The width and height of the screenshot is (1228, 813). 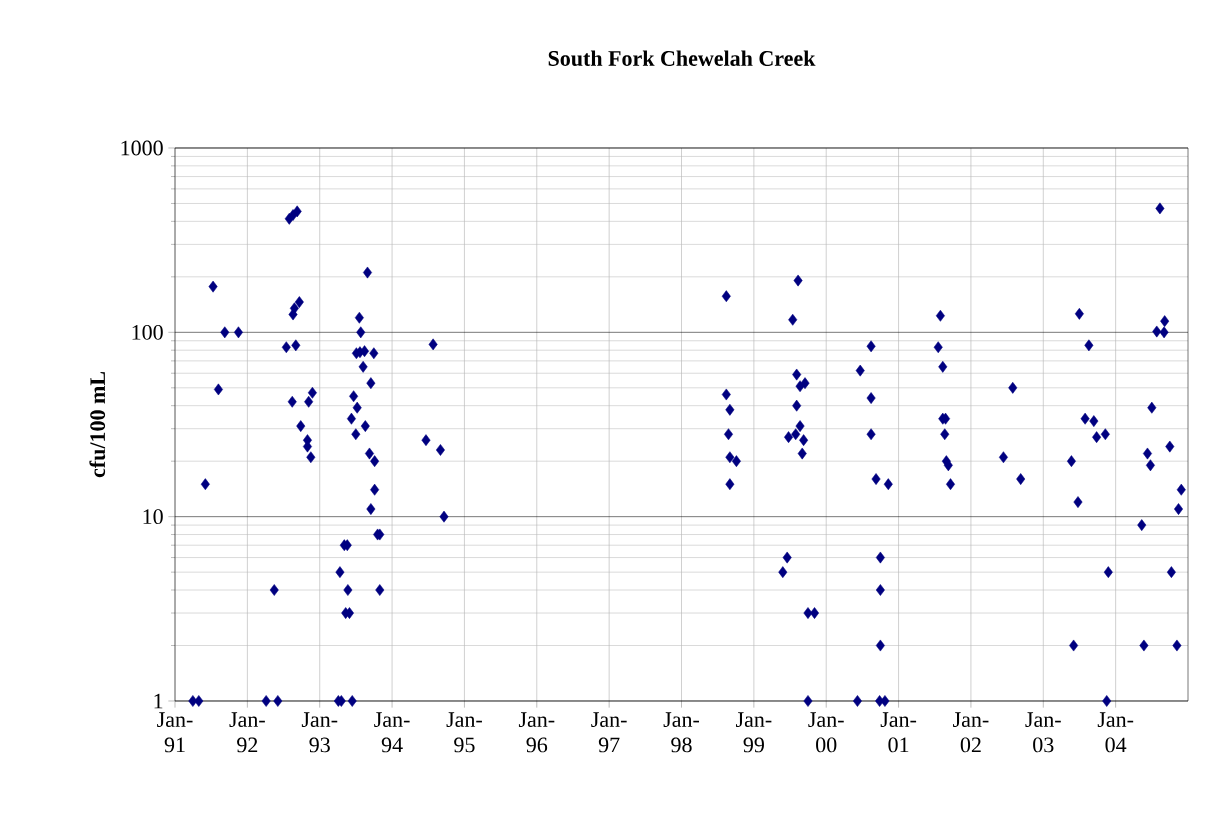 I want to click on x-tick-label: Jan-97, so click(x=609, y=732).